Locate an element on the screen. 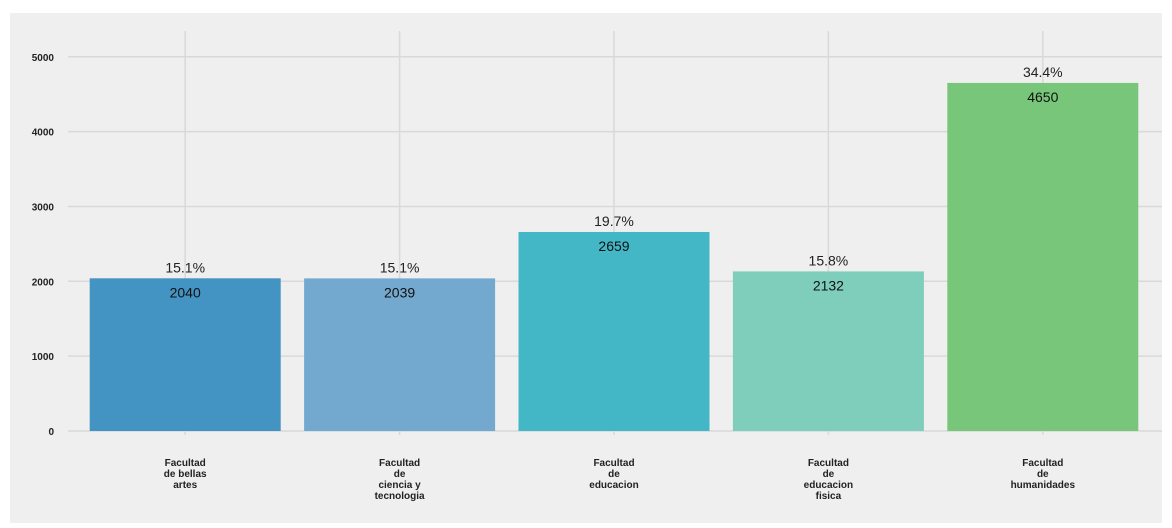  value-label: 2132 is located at coordinates (828, 285).